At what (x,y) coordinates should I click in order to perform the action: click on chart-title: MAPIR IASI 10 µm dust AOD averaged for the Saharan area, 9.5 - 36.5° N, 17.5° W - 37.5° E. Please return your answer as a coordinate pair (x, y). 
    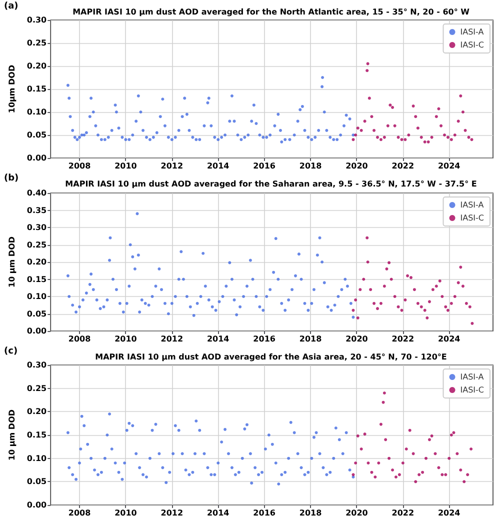
    Looking at the image, I should click on (271, 184).